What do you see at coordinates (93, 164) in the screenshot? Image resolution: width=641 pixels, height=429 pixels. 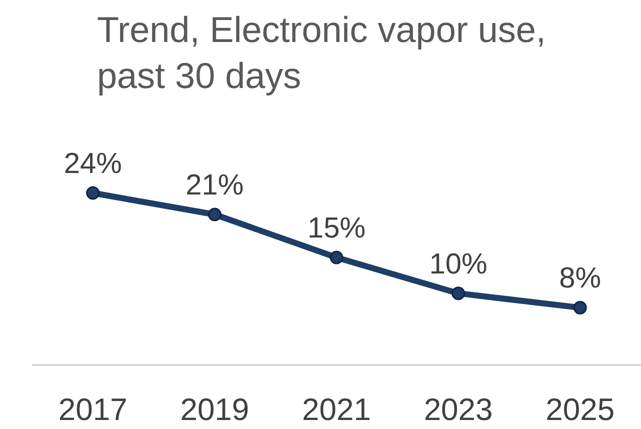 I see `data-label: 24%` at bounding box center [93, 164].